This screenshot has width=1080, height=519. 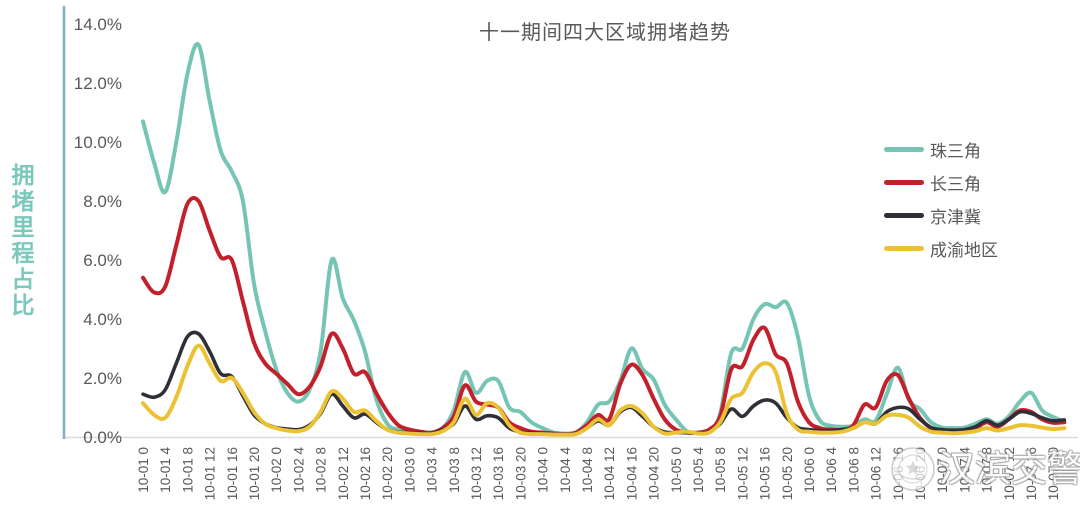 I want to click on legend: 珠三角长三角京津冀成渝地区, so click(x=941, y=199).